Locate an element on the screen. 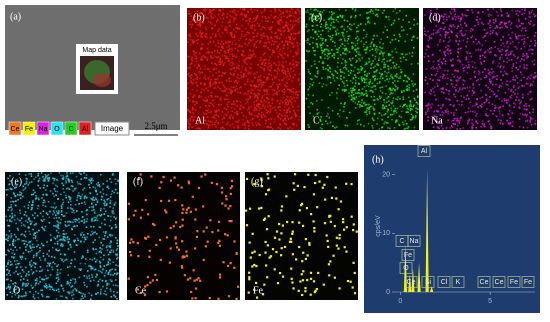 The height and width of the screenshot is (322, 550). panel-label: (d) is located at coordinates (435, 17).